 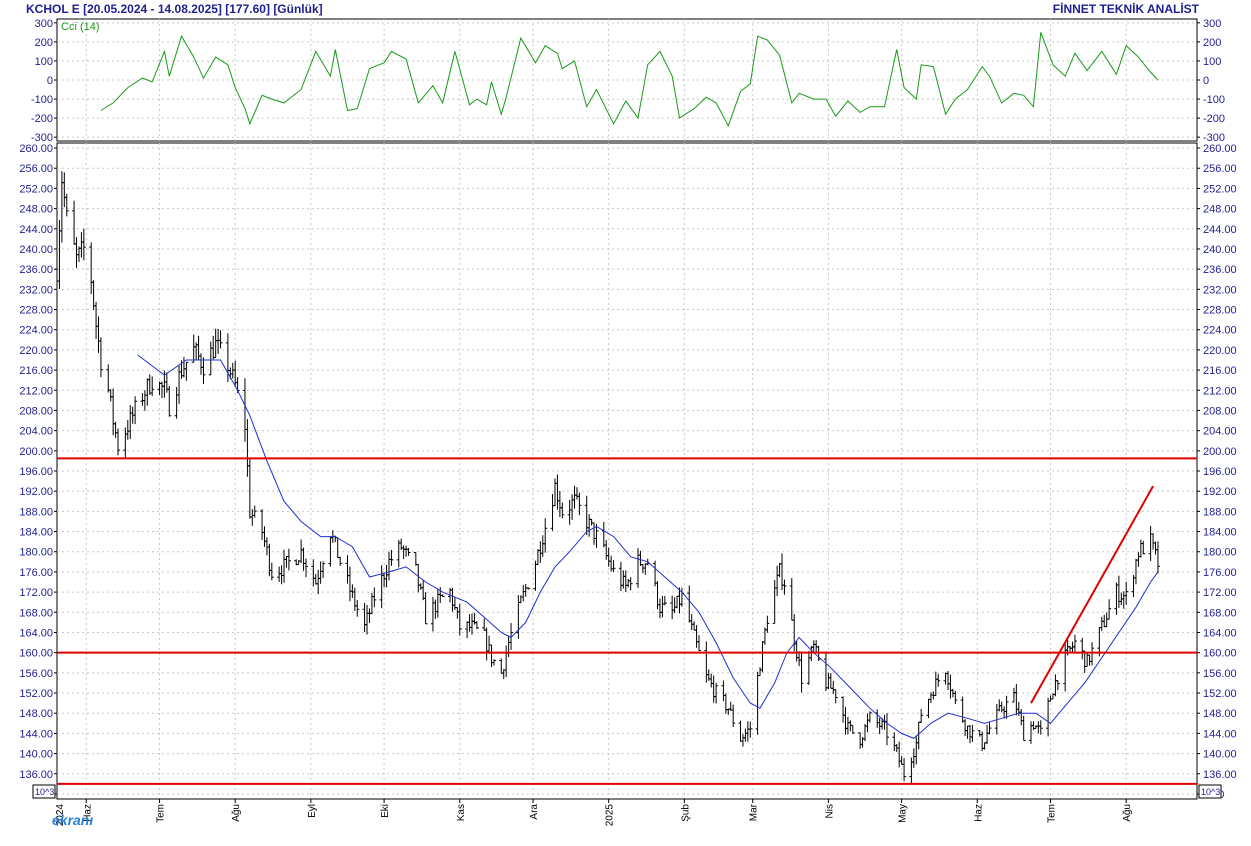 I want to click on x-month-label: Şub, so click(x=685, y=813).